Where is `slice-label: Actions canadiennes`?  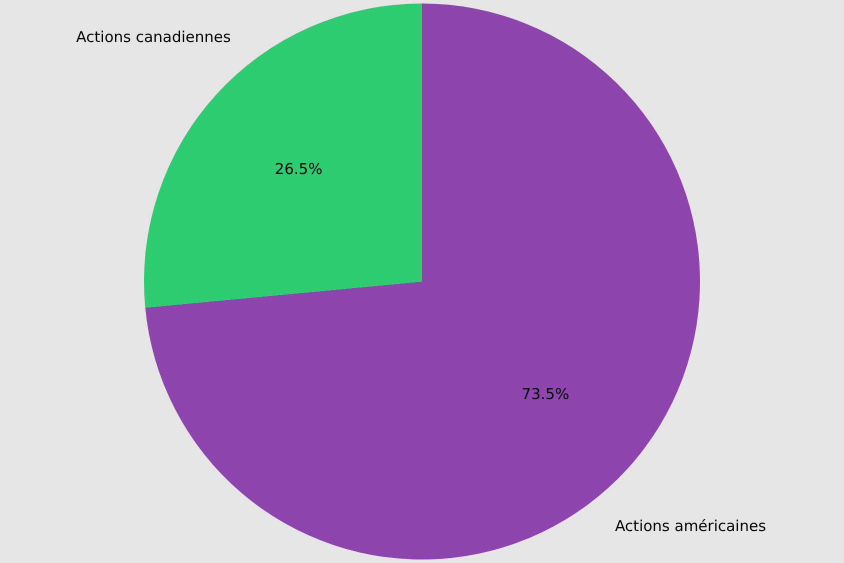 slice-label: Actions canadiennes is located at coordinates (154, 37).